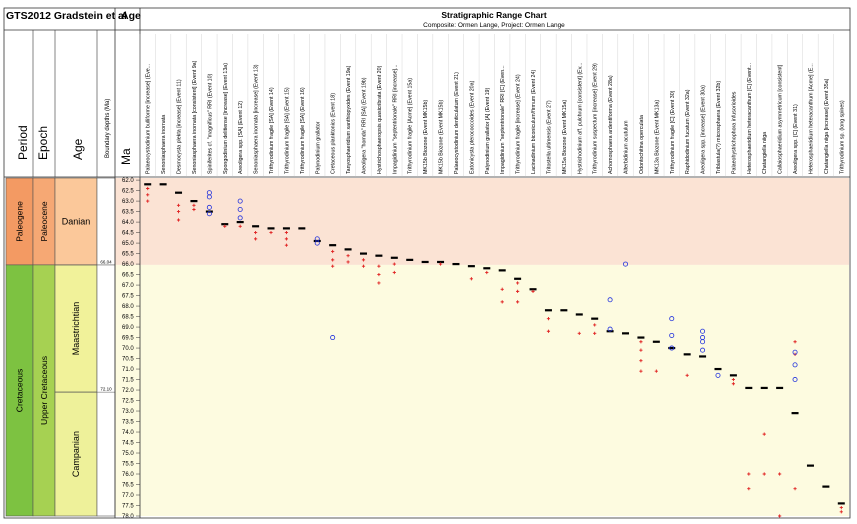 The height and width of the screenshot is (524, 857). Describe the element at coordinates (164, 144) in the screenshot. I see `taxon-label: Senoniasphaera inornata` at that location.